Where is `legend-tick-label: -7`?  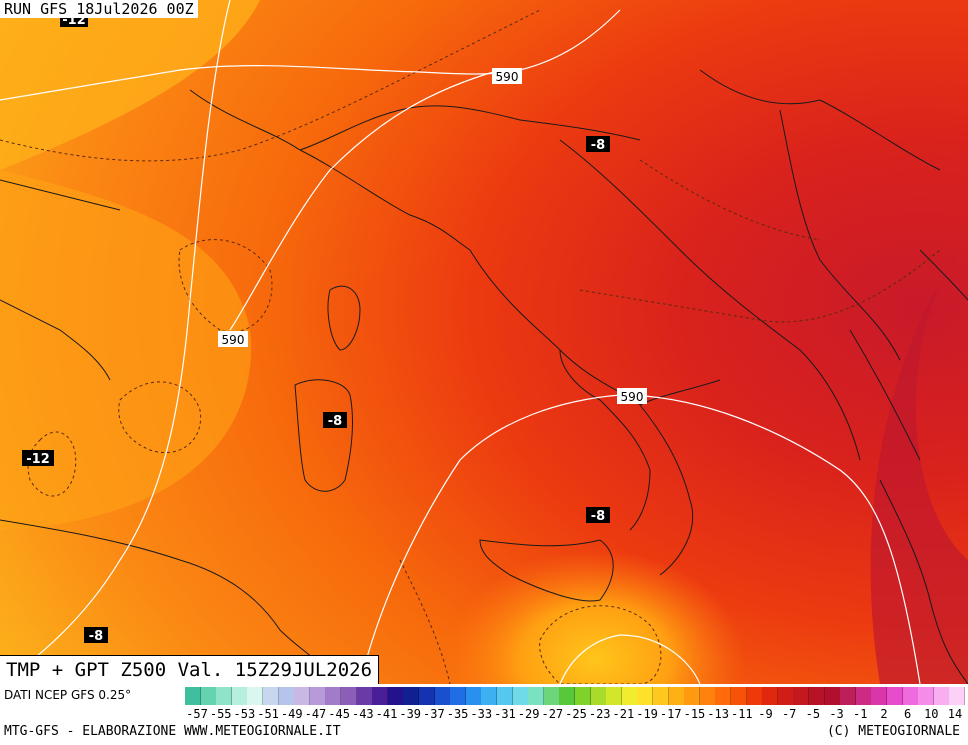 legend-tick-label: -7 is located at coordinates (789, 714).